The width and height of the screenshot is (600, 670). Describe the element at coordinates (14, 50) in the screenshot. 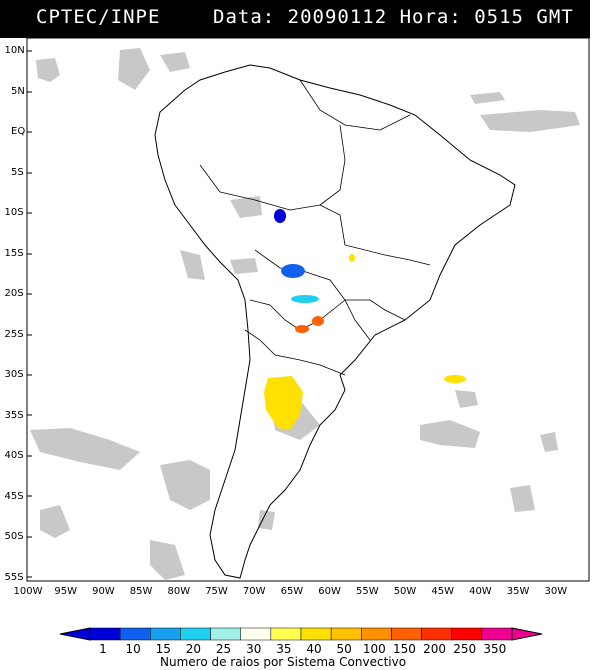

I see `lat-label: 10N` at that location.